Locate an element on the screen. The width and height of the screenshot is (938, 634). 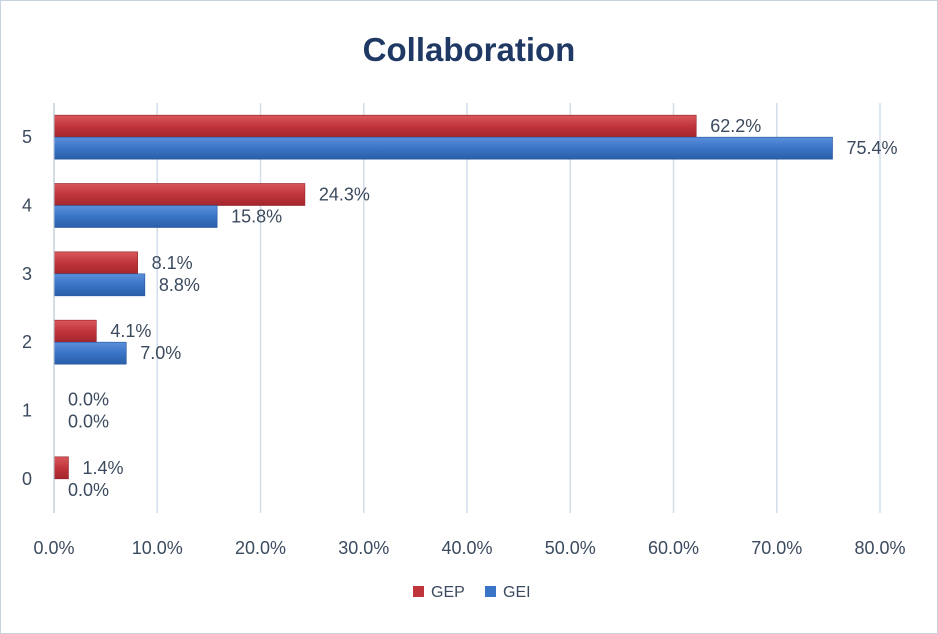
x-tick-label: 20.0% is located at coordinates (260, 548).